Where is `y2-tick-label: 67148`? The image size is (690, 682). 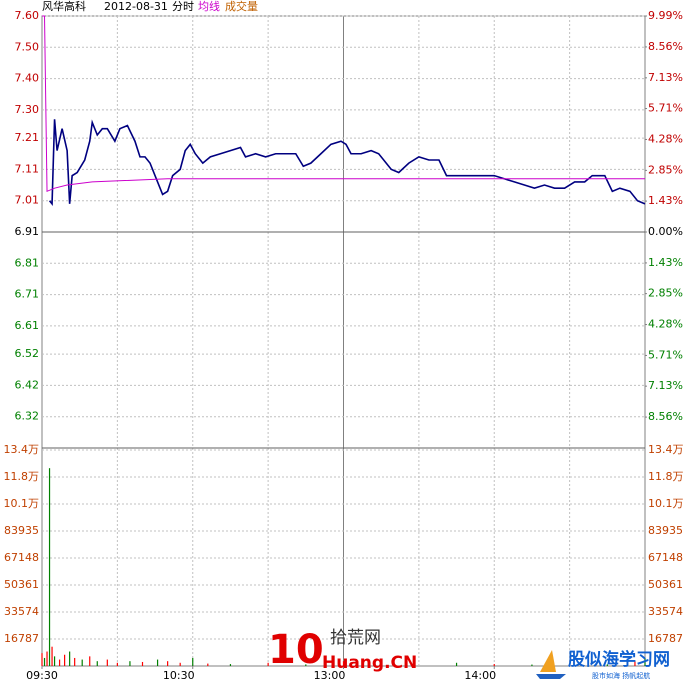 y2-tick-label: 67148 is located at coordinates (665, 557).